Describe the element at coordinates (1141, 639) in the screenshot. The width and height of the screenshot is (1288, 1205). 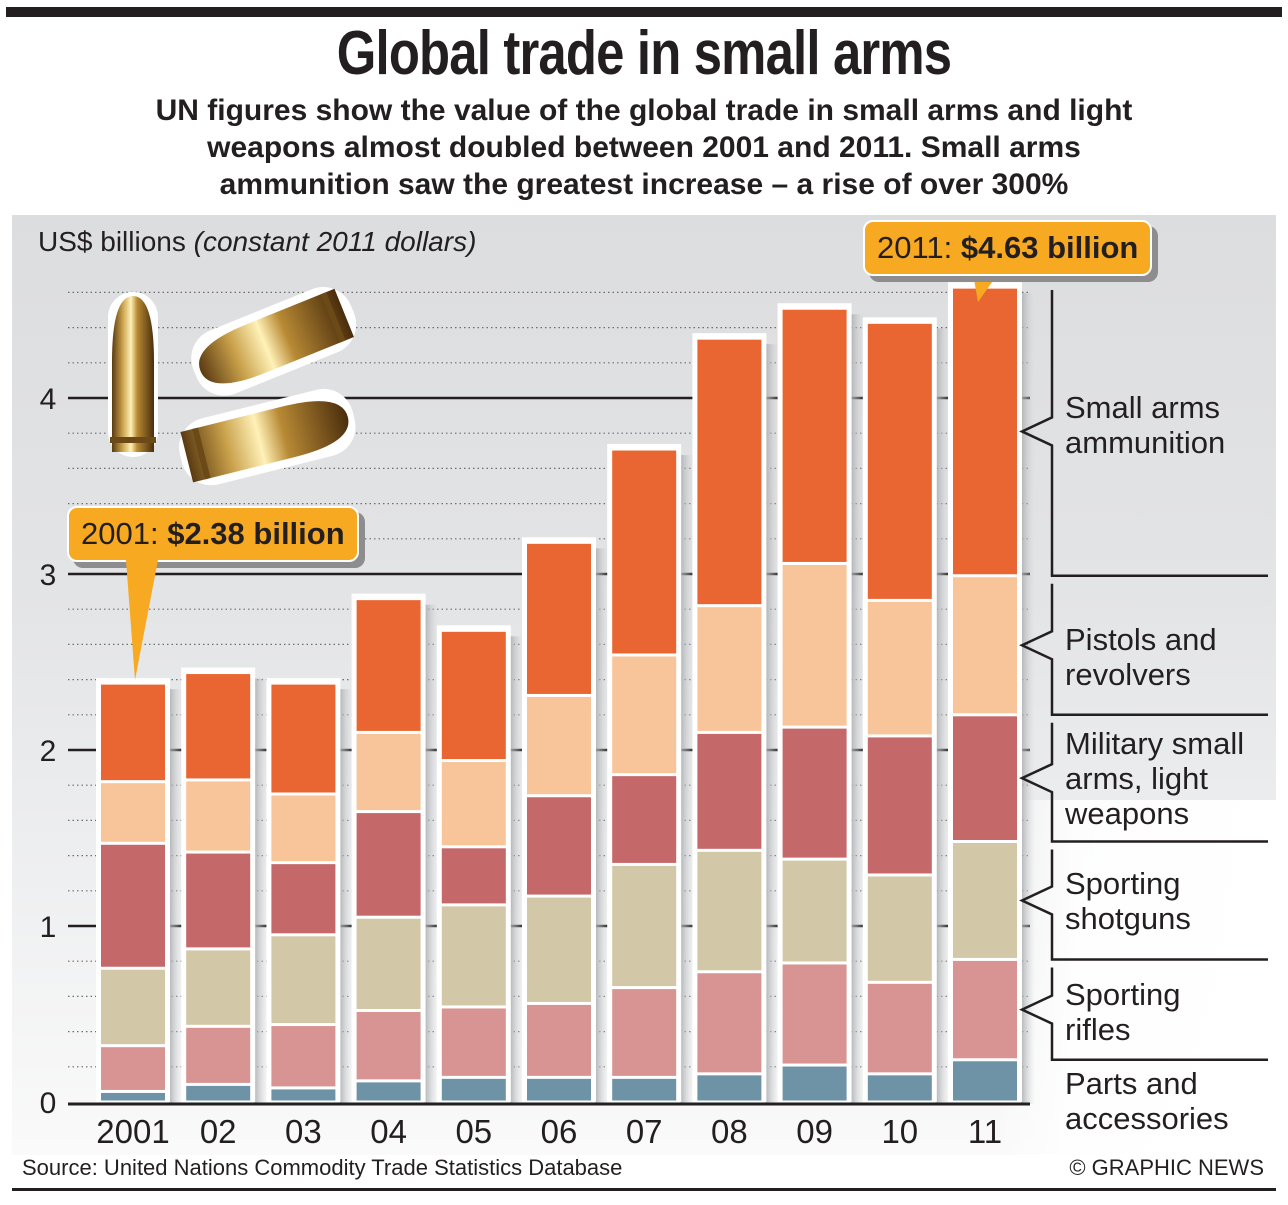
I see `legend-line: Pistols and` at that location.